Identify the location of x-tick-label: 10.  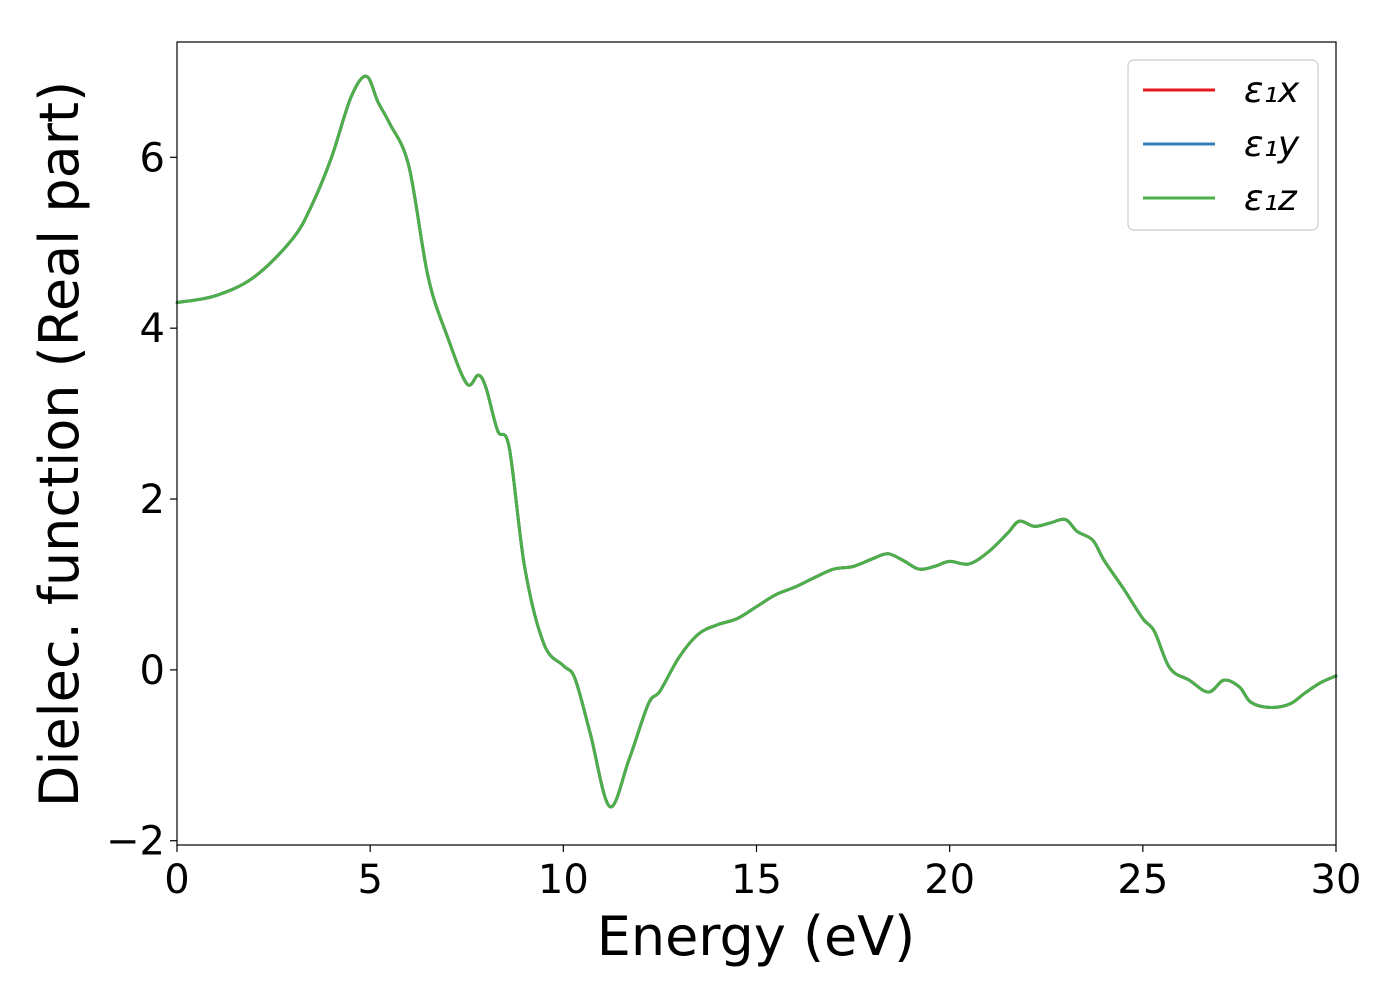
(563, 880).